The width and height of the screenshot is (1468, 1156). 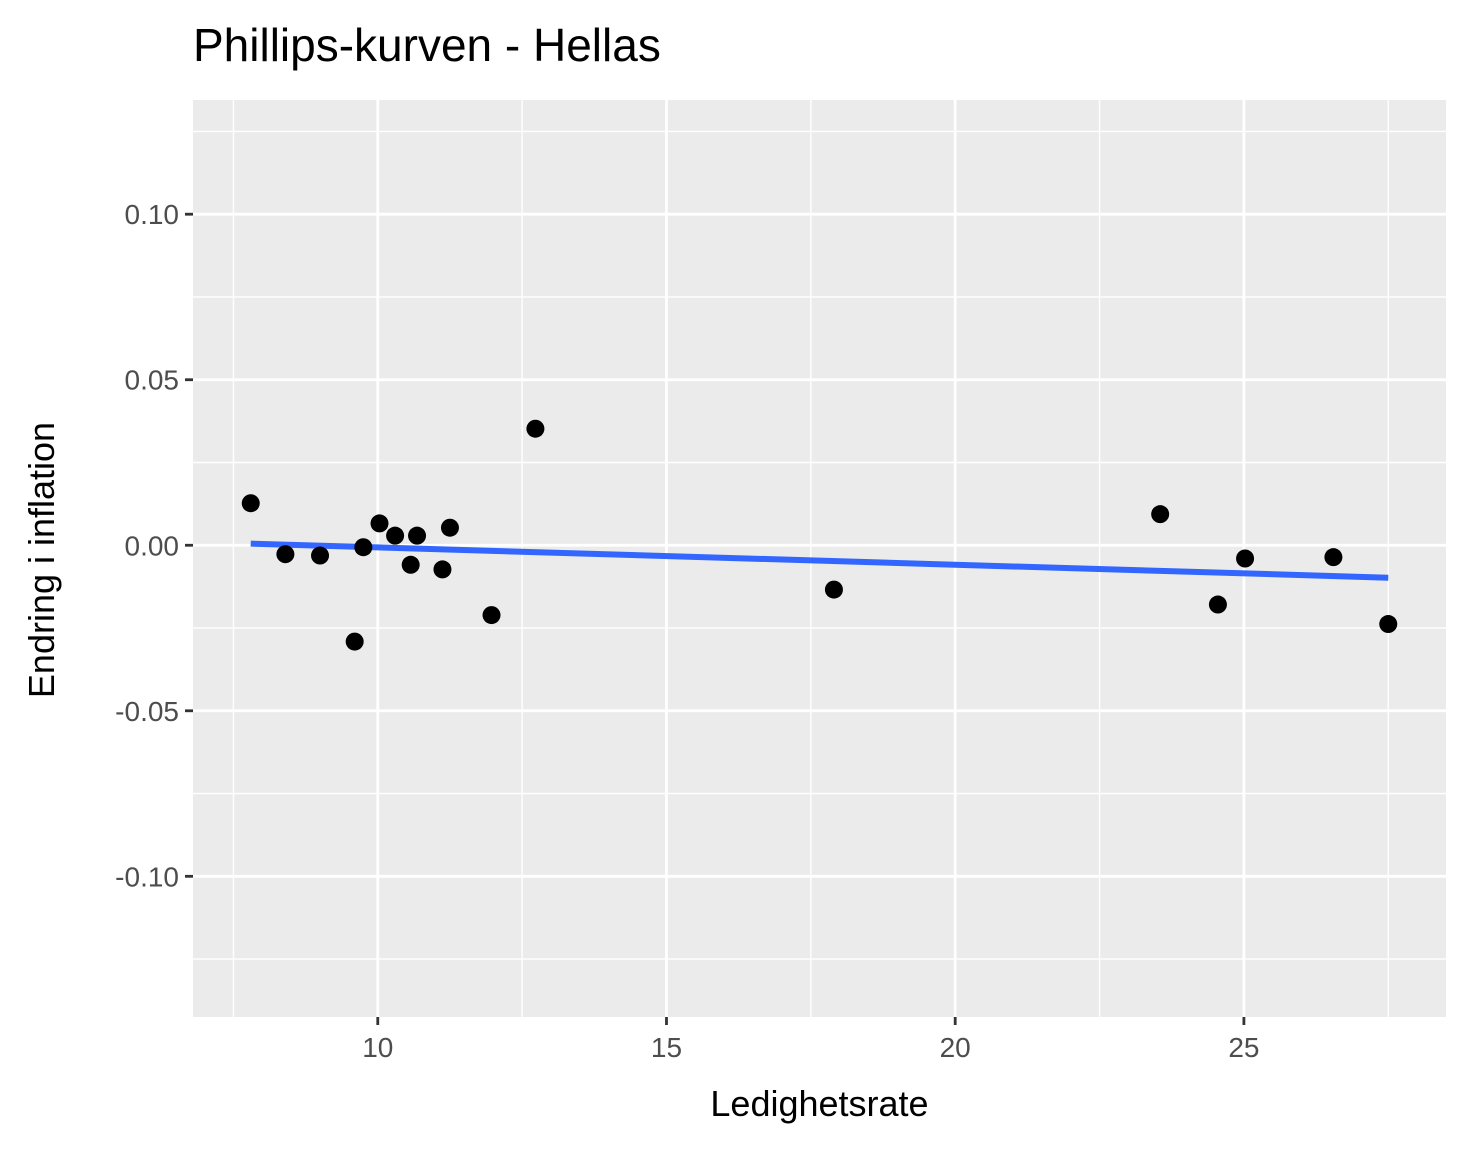 I want to click on x-tick-label: 15, so click(x=666, y=1047).